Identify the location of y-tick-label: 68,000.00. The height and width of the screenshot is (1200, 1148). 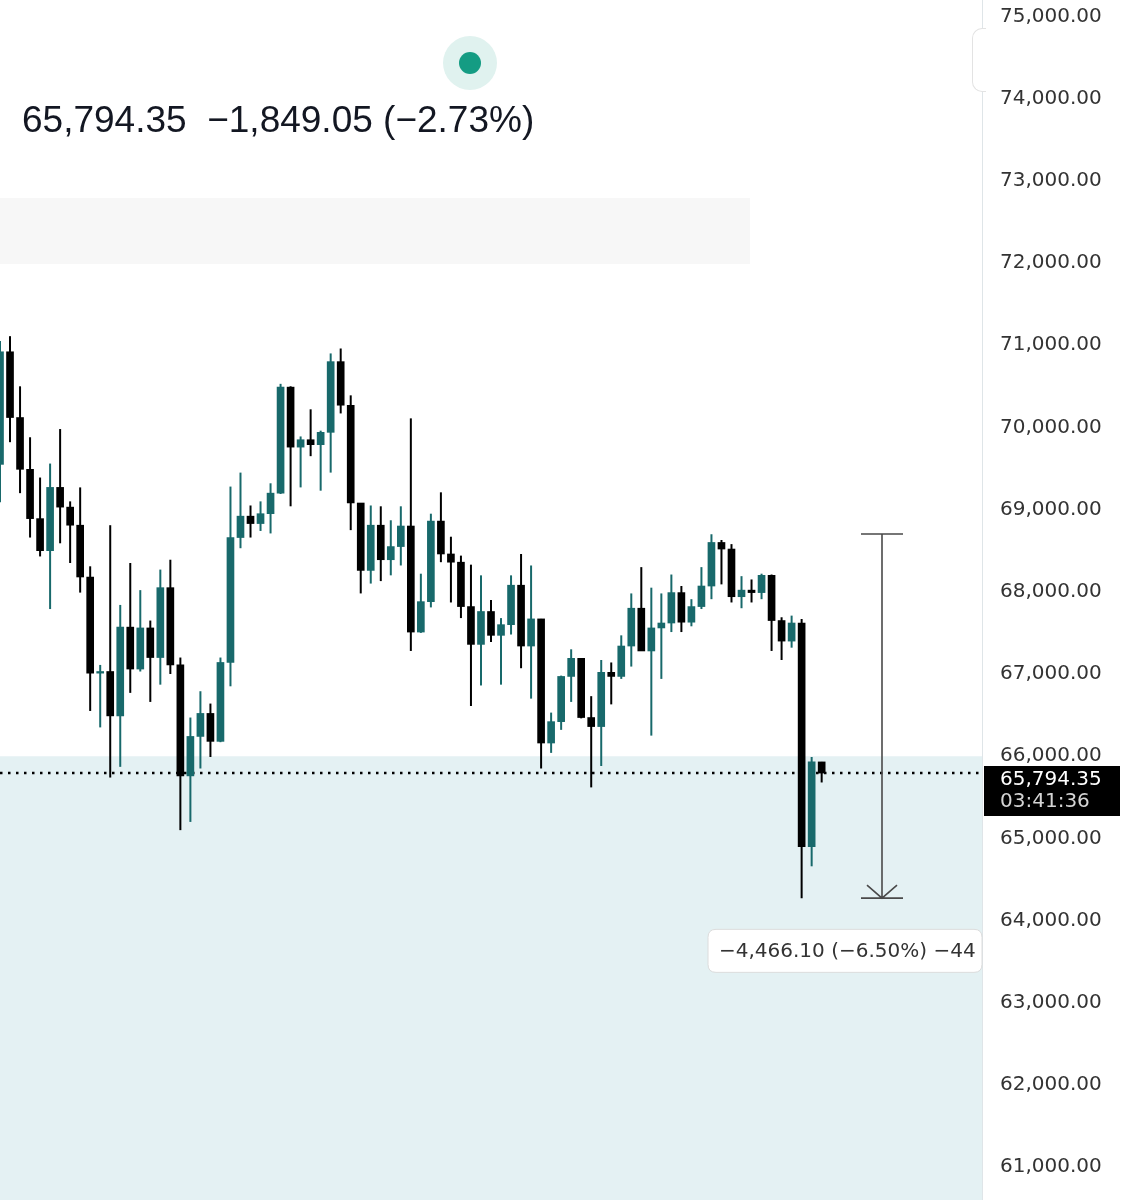
(1051, 589).